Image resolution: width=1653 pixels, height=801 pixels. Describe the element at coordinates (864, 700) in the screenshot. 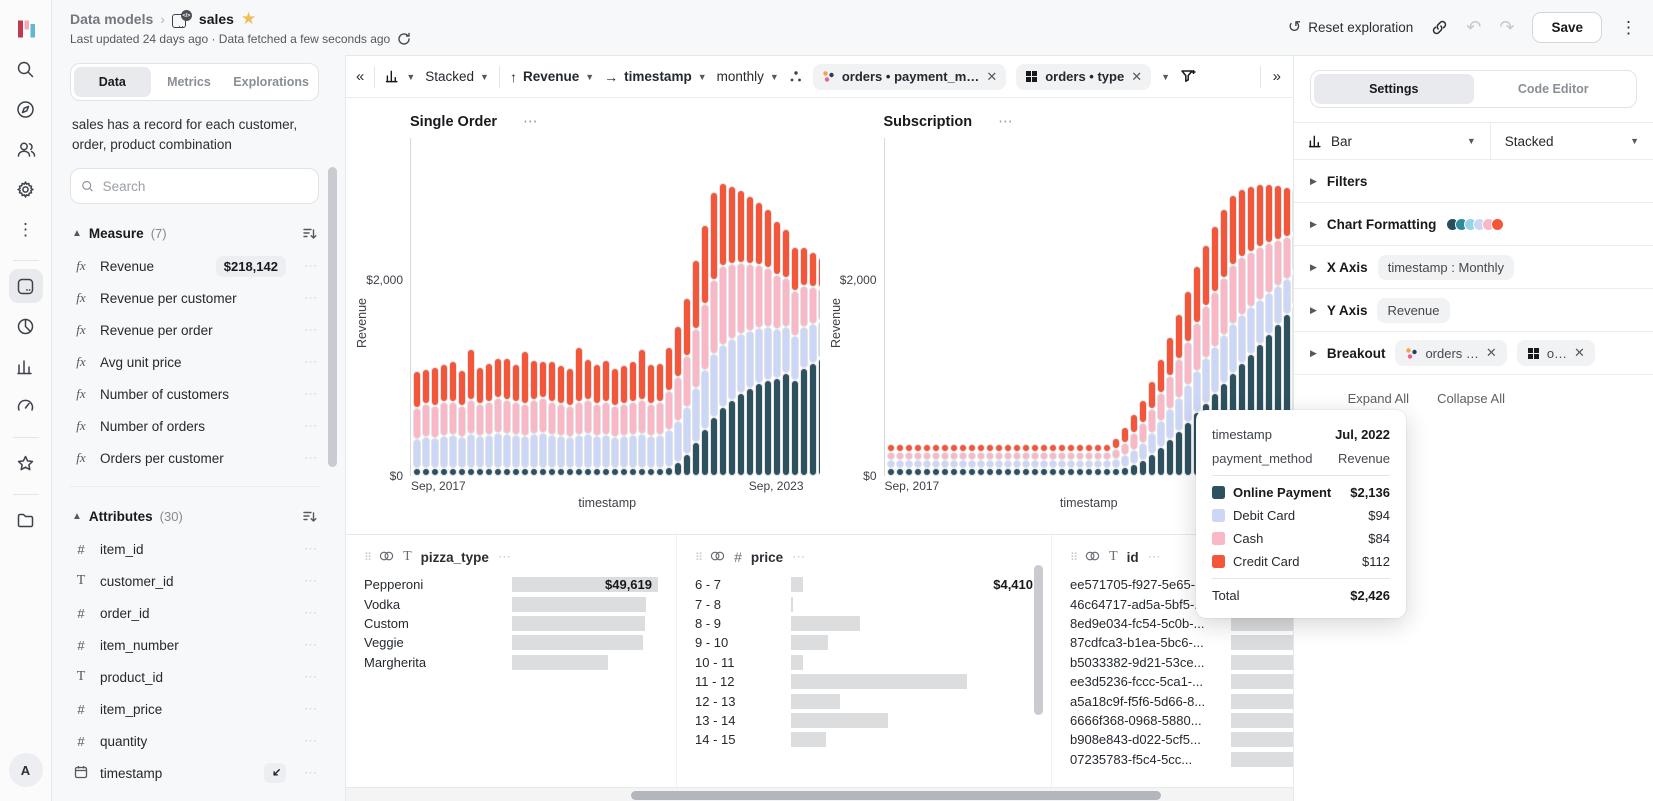

I see `value-row: 12 - 13` at that location.